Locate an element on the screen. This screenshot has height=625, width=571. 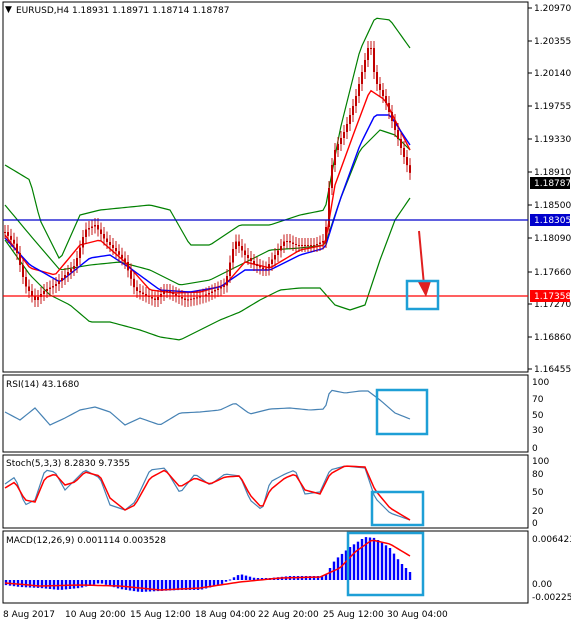
stoch-signal-line is located at coordinates (207, 493).